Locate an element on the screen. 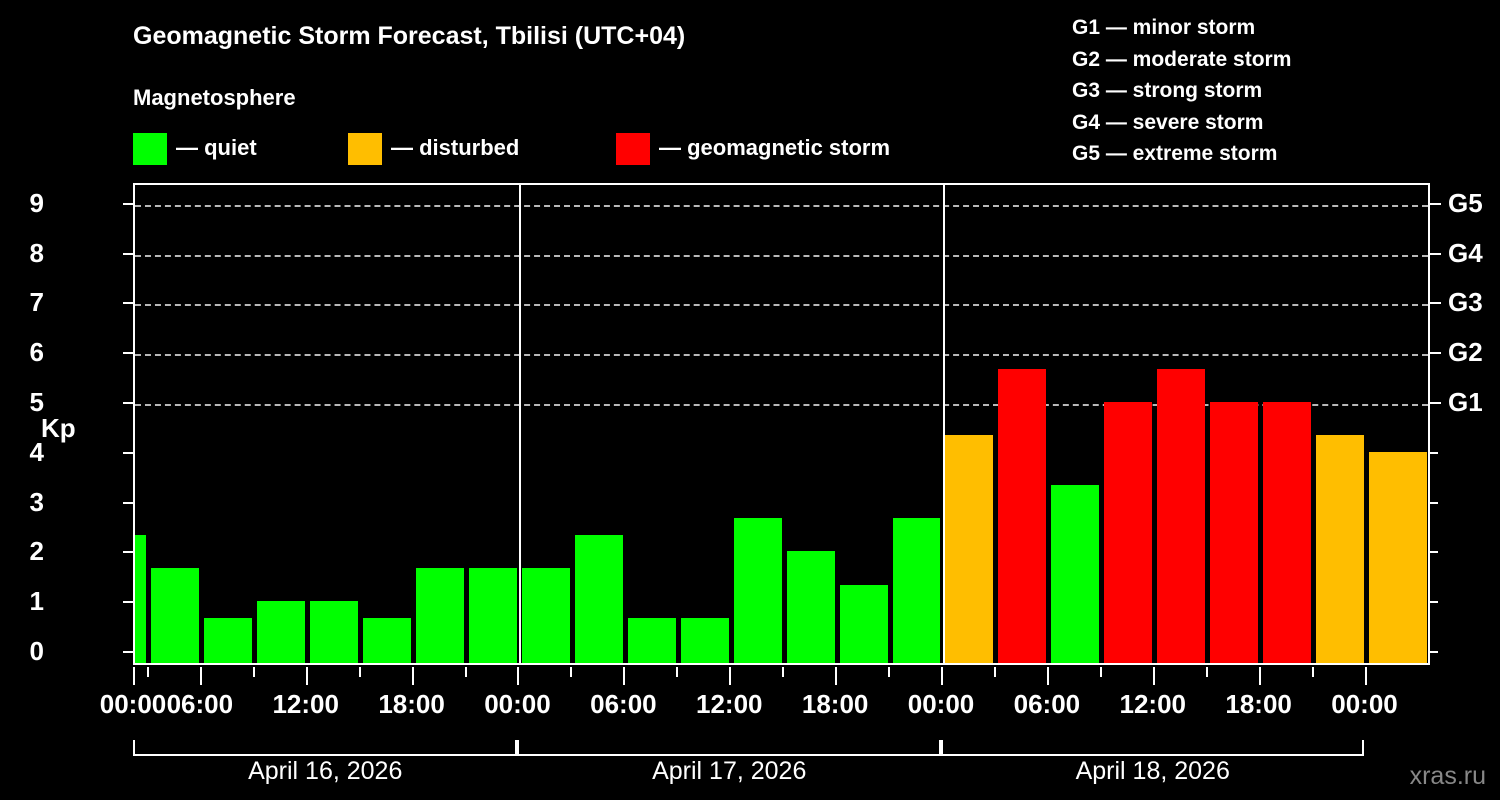  g-legend-row-g1: G1 — minor storm is located at coordinates (1164, 27).